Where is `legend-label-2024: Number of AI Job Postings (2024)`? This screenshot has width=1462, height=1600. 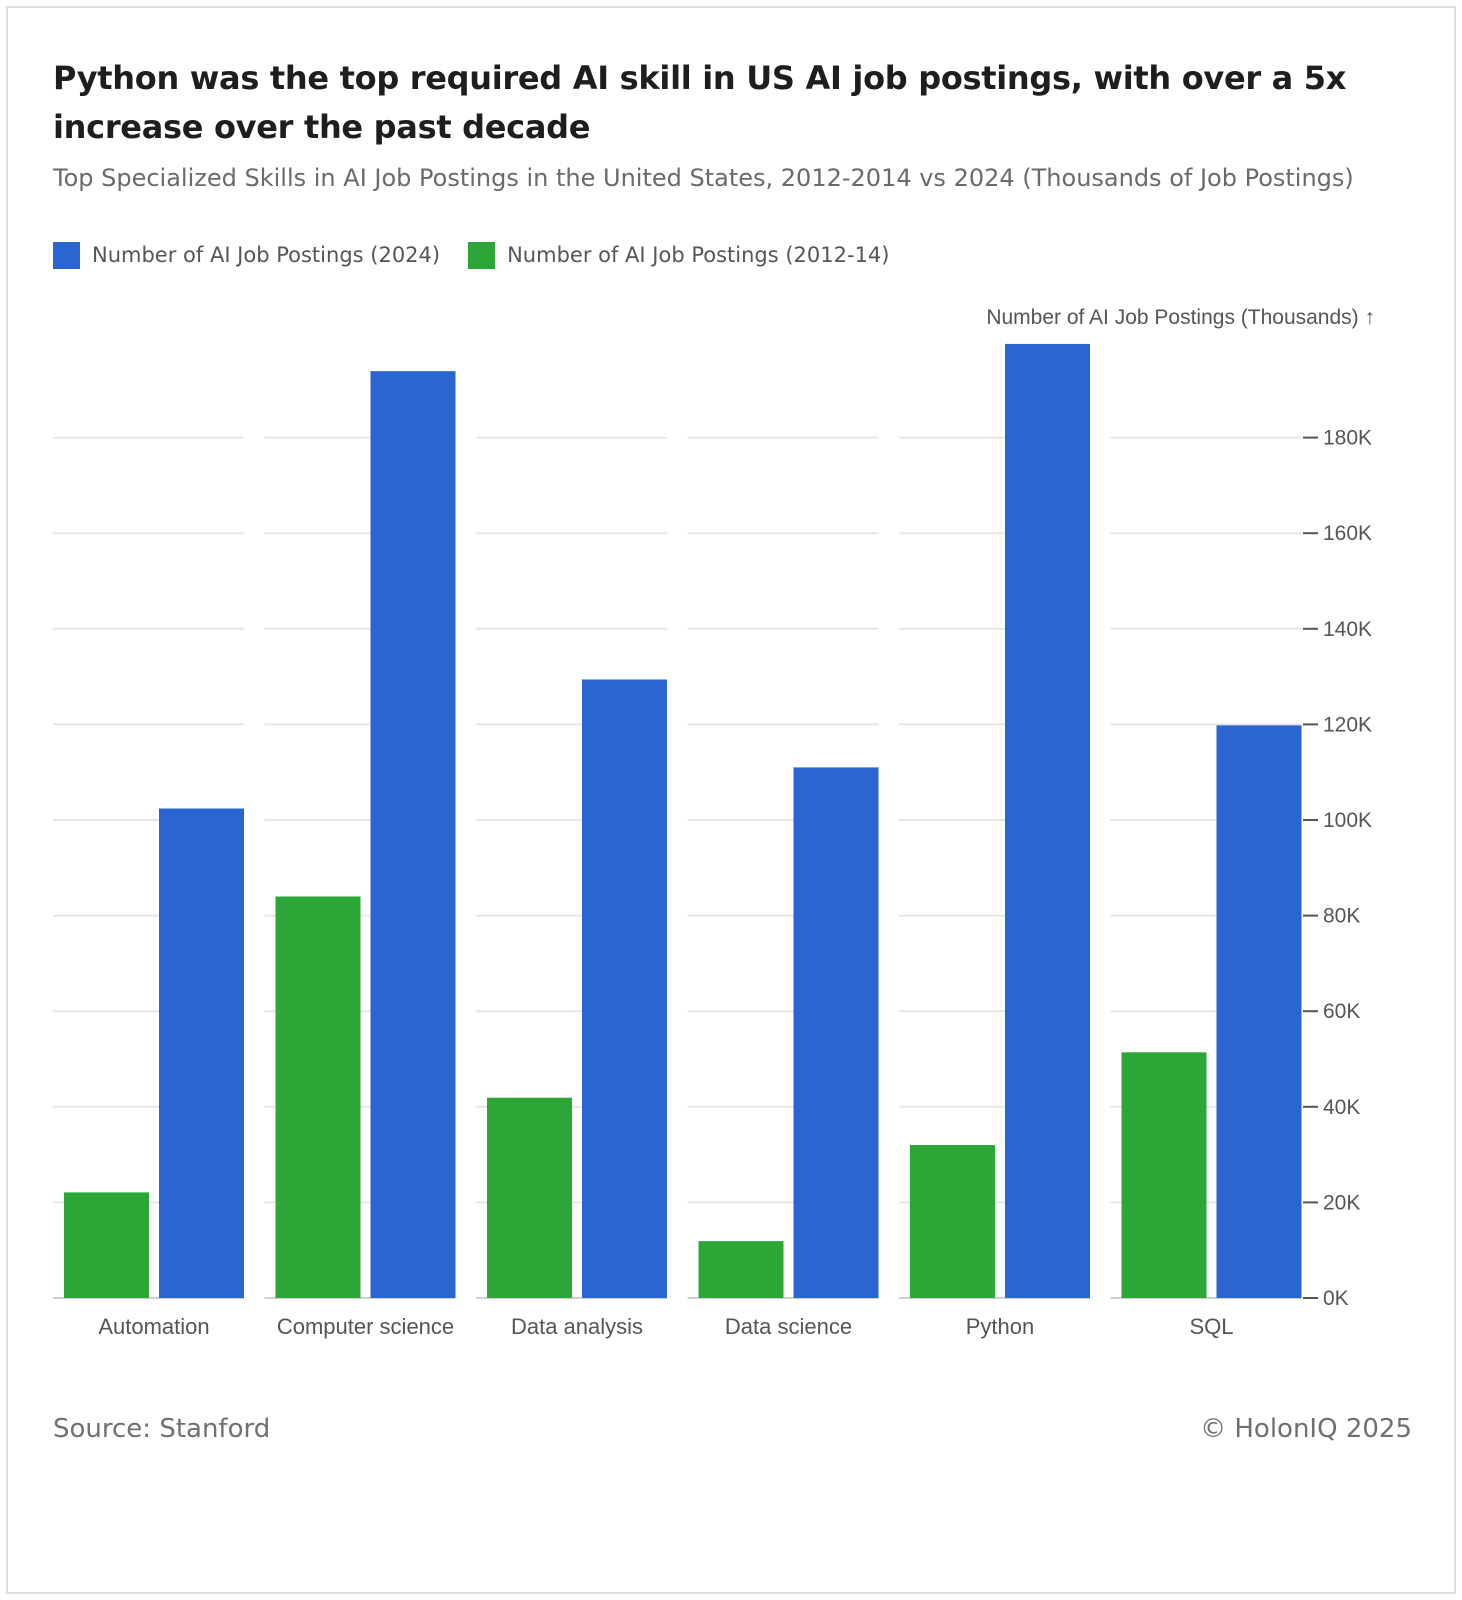
legend-label-2024: Number of AI Job Postings (2024) is located at coordinates (266, 255).